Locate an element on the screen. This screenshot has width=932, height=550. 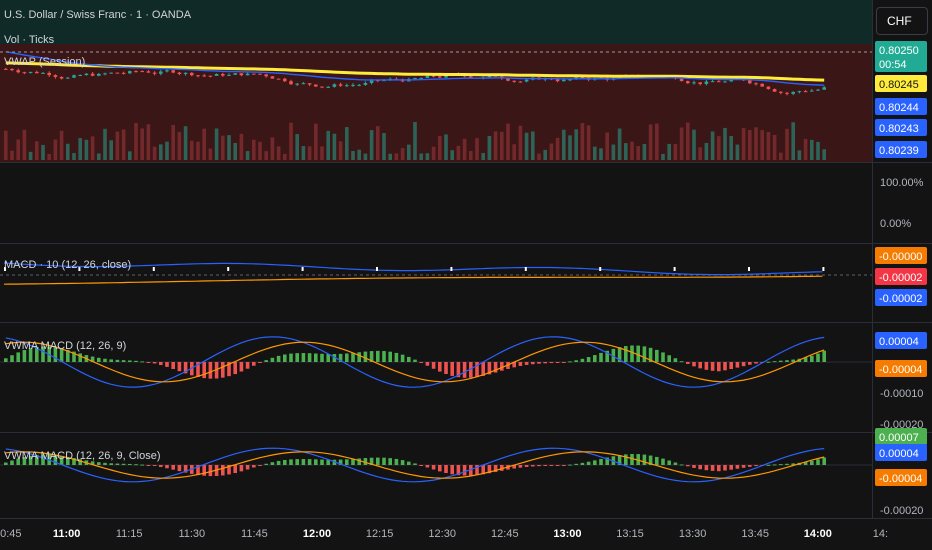
macd-marker is located at coordinates (153, 269).